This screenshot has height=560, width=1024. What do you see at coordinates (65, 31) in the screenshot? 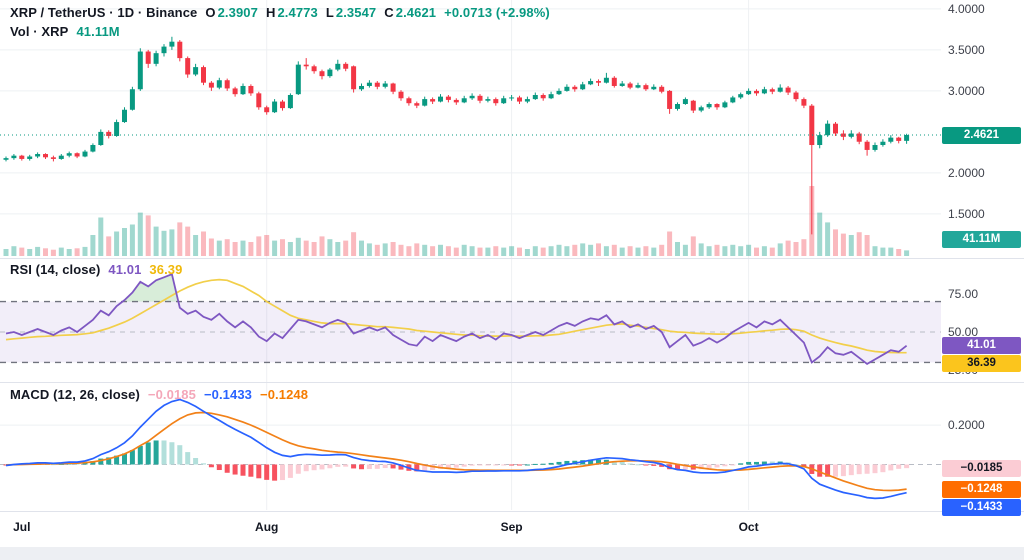
I see `volume-legend: Vol · XRP 41.11M` at bounding box center [65, 31].